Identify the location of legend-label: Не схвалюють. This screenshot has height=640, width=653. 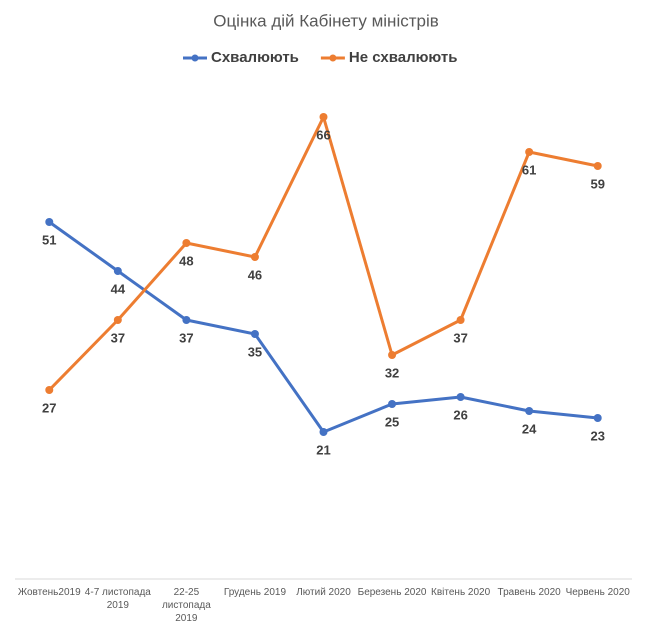
(403, 57).